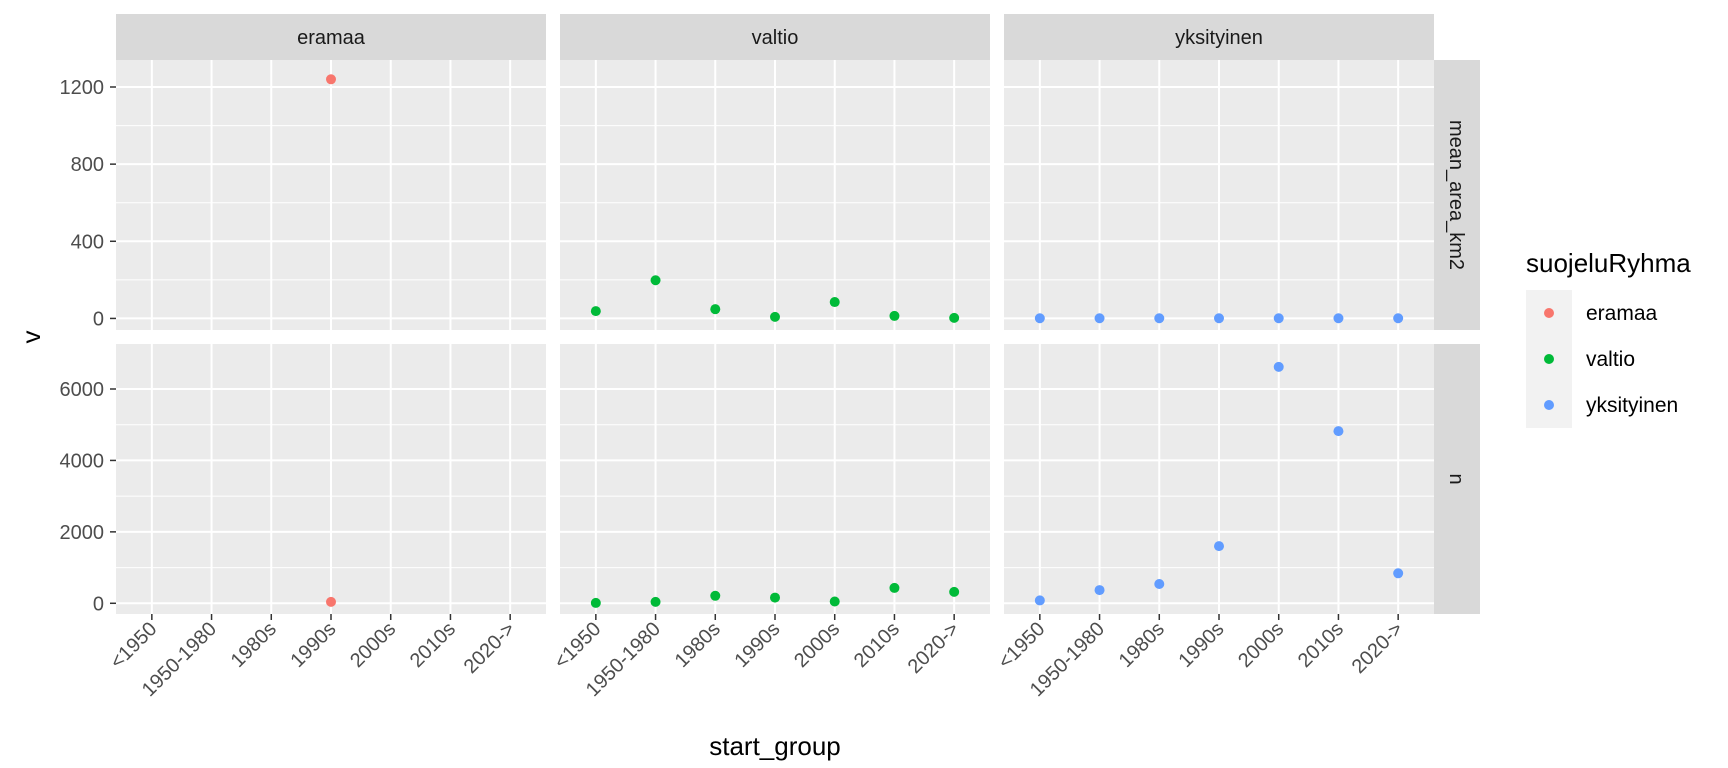 The image size is (1728, 768). What do you see at coordinates (775, 316) in the screenshot?
I see `point-valtio-mean-area-km2-1990s` at bounding box center [775, 316].